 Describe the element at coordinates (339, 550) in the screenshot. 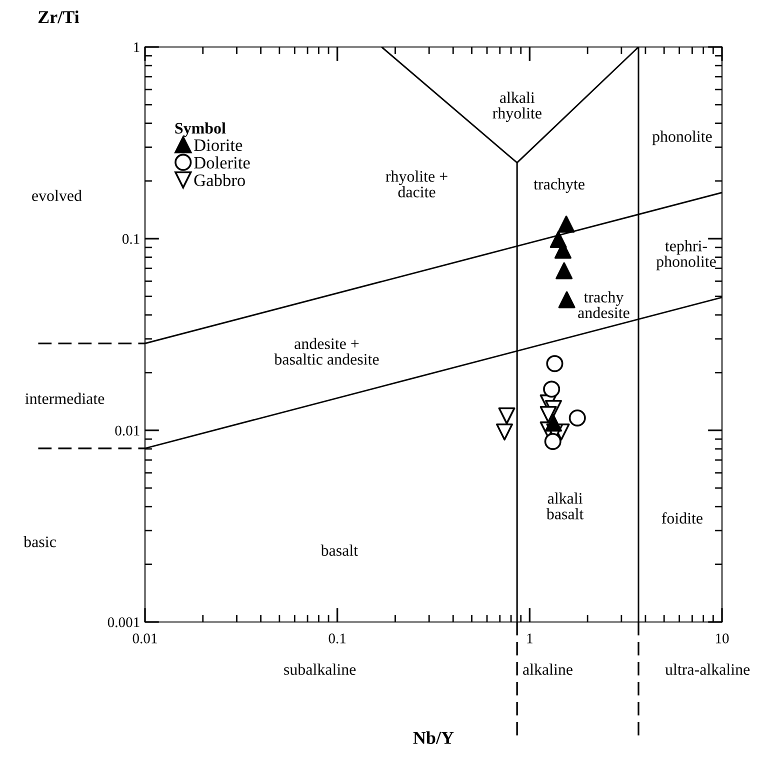

I see `annotation: basalt` at that location.